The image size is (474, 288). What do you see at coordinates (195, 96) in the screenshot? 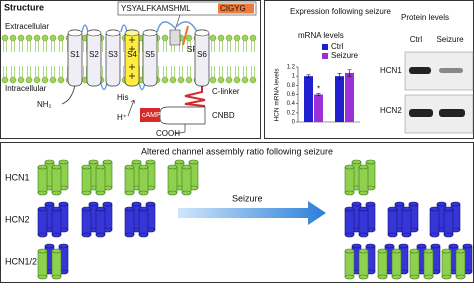
I see `c-linker` at bounding box center [195, 96].